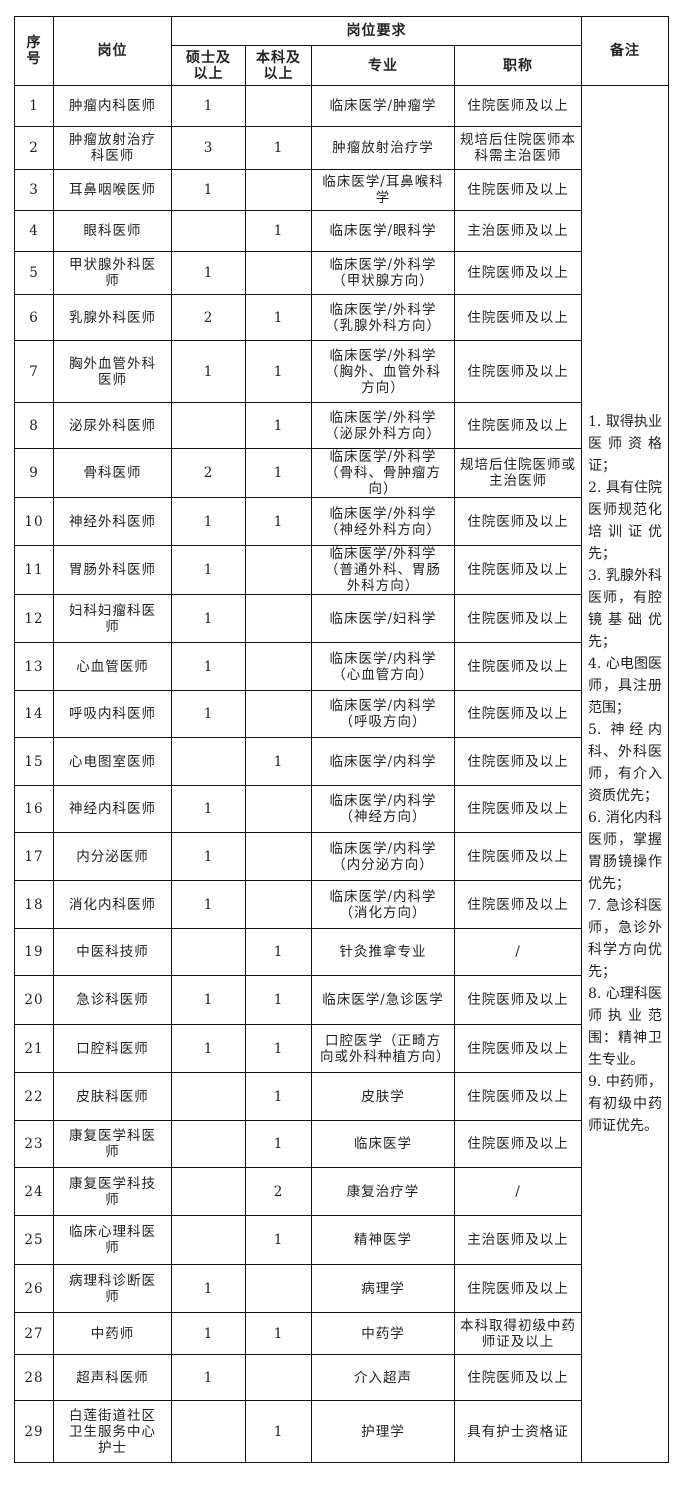  I want to click on header-master: 硕士及以上, so click(208, 65).